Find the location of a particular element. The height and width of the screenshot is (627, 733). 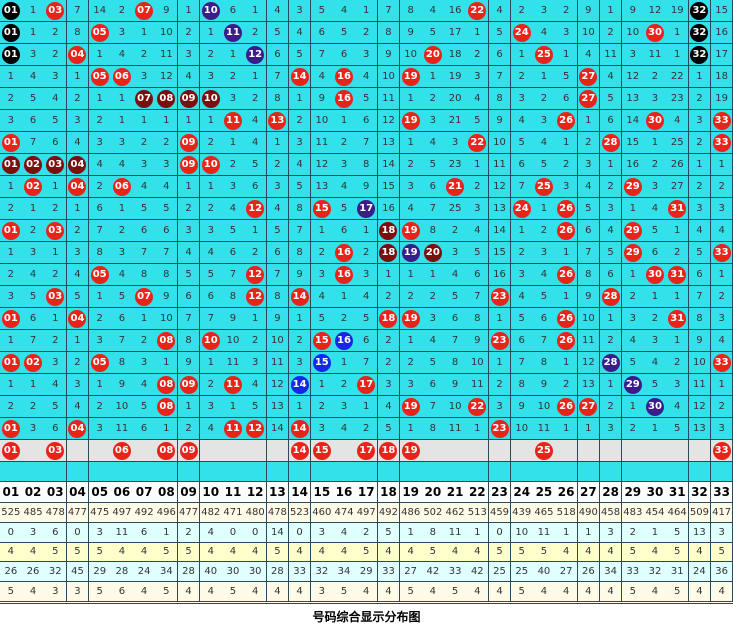

stat-cell: 5 is located at coordinates (100, 552).